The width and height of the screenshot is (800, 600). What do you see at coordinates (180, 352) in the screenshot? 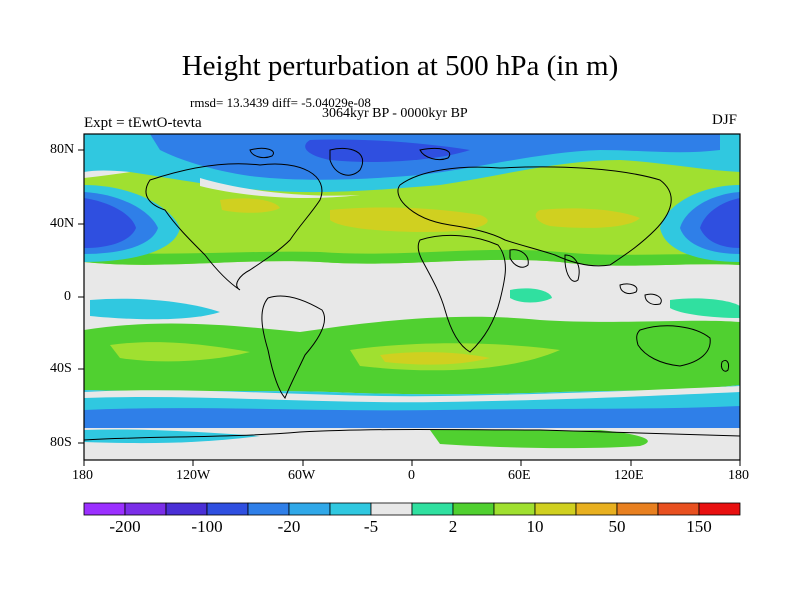
I see `field-sh-yellow` at bounding box center [180, 352].